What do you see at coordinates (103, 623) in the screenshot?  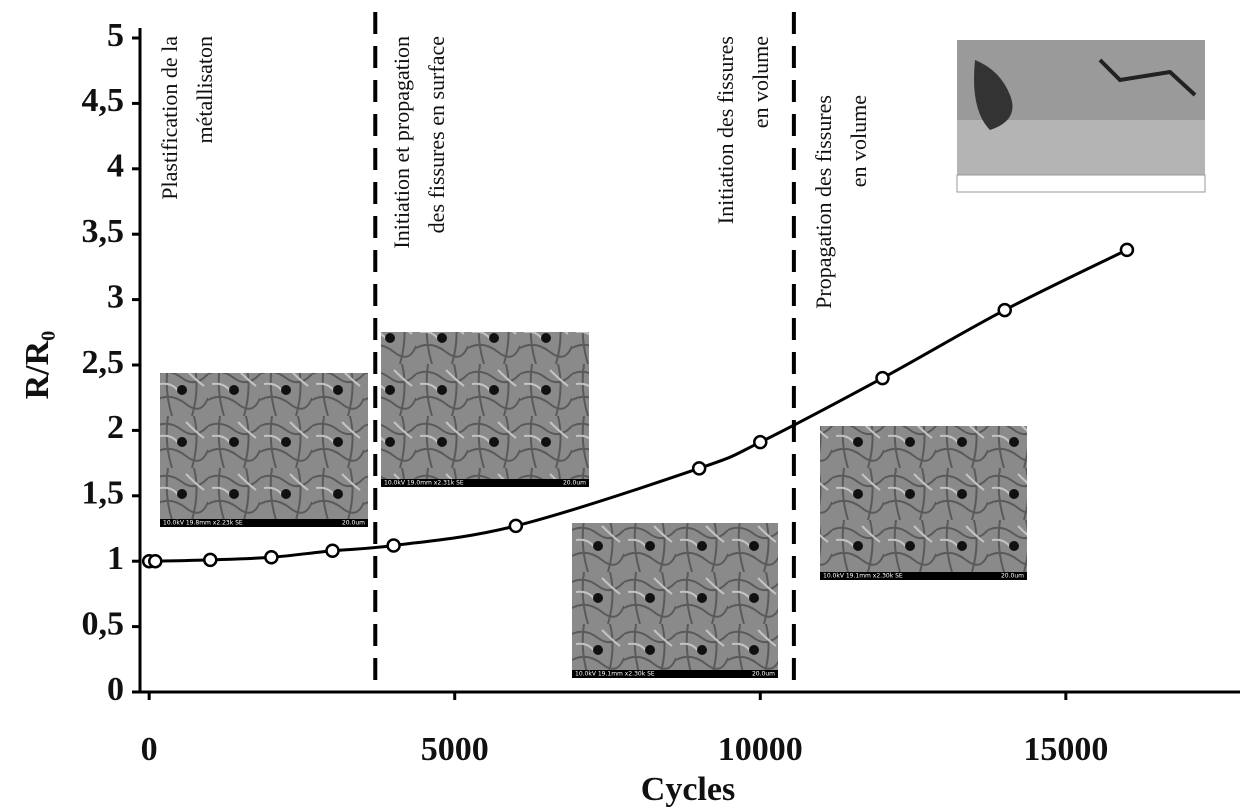 I see `y-tick-label: 0,5` at bounding box center [103, 623].